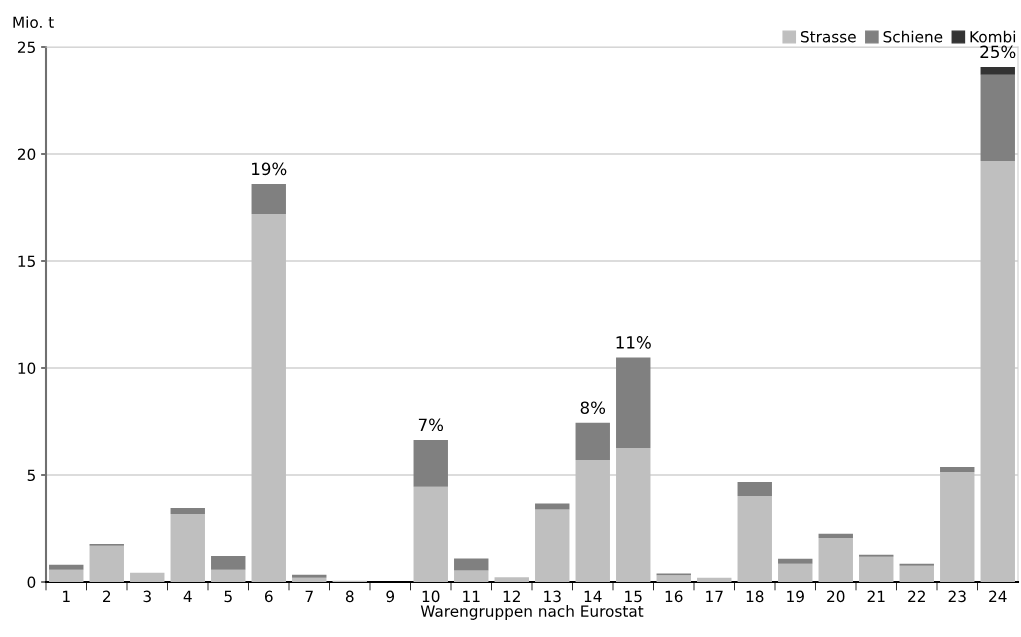 The height and width of the screenshot is (637, 1021). What do you see at coordinates (552, 596) in the screenshot?
I see `x-tick-label: 13` at bounding box center [552, 596].